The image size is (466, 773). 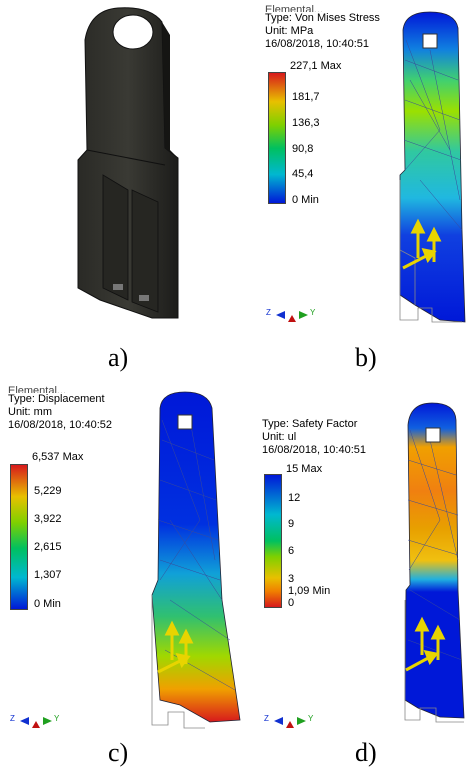 What do you see at coordinates (118, 357) in the screenshot?
I see `caption-a: a)` at bounding box center [118, 357].